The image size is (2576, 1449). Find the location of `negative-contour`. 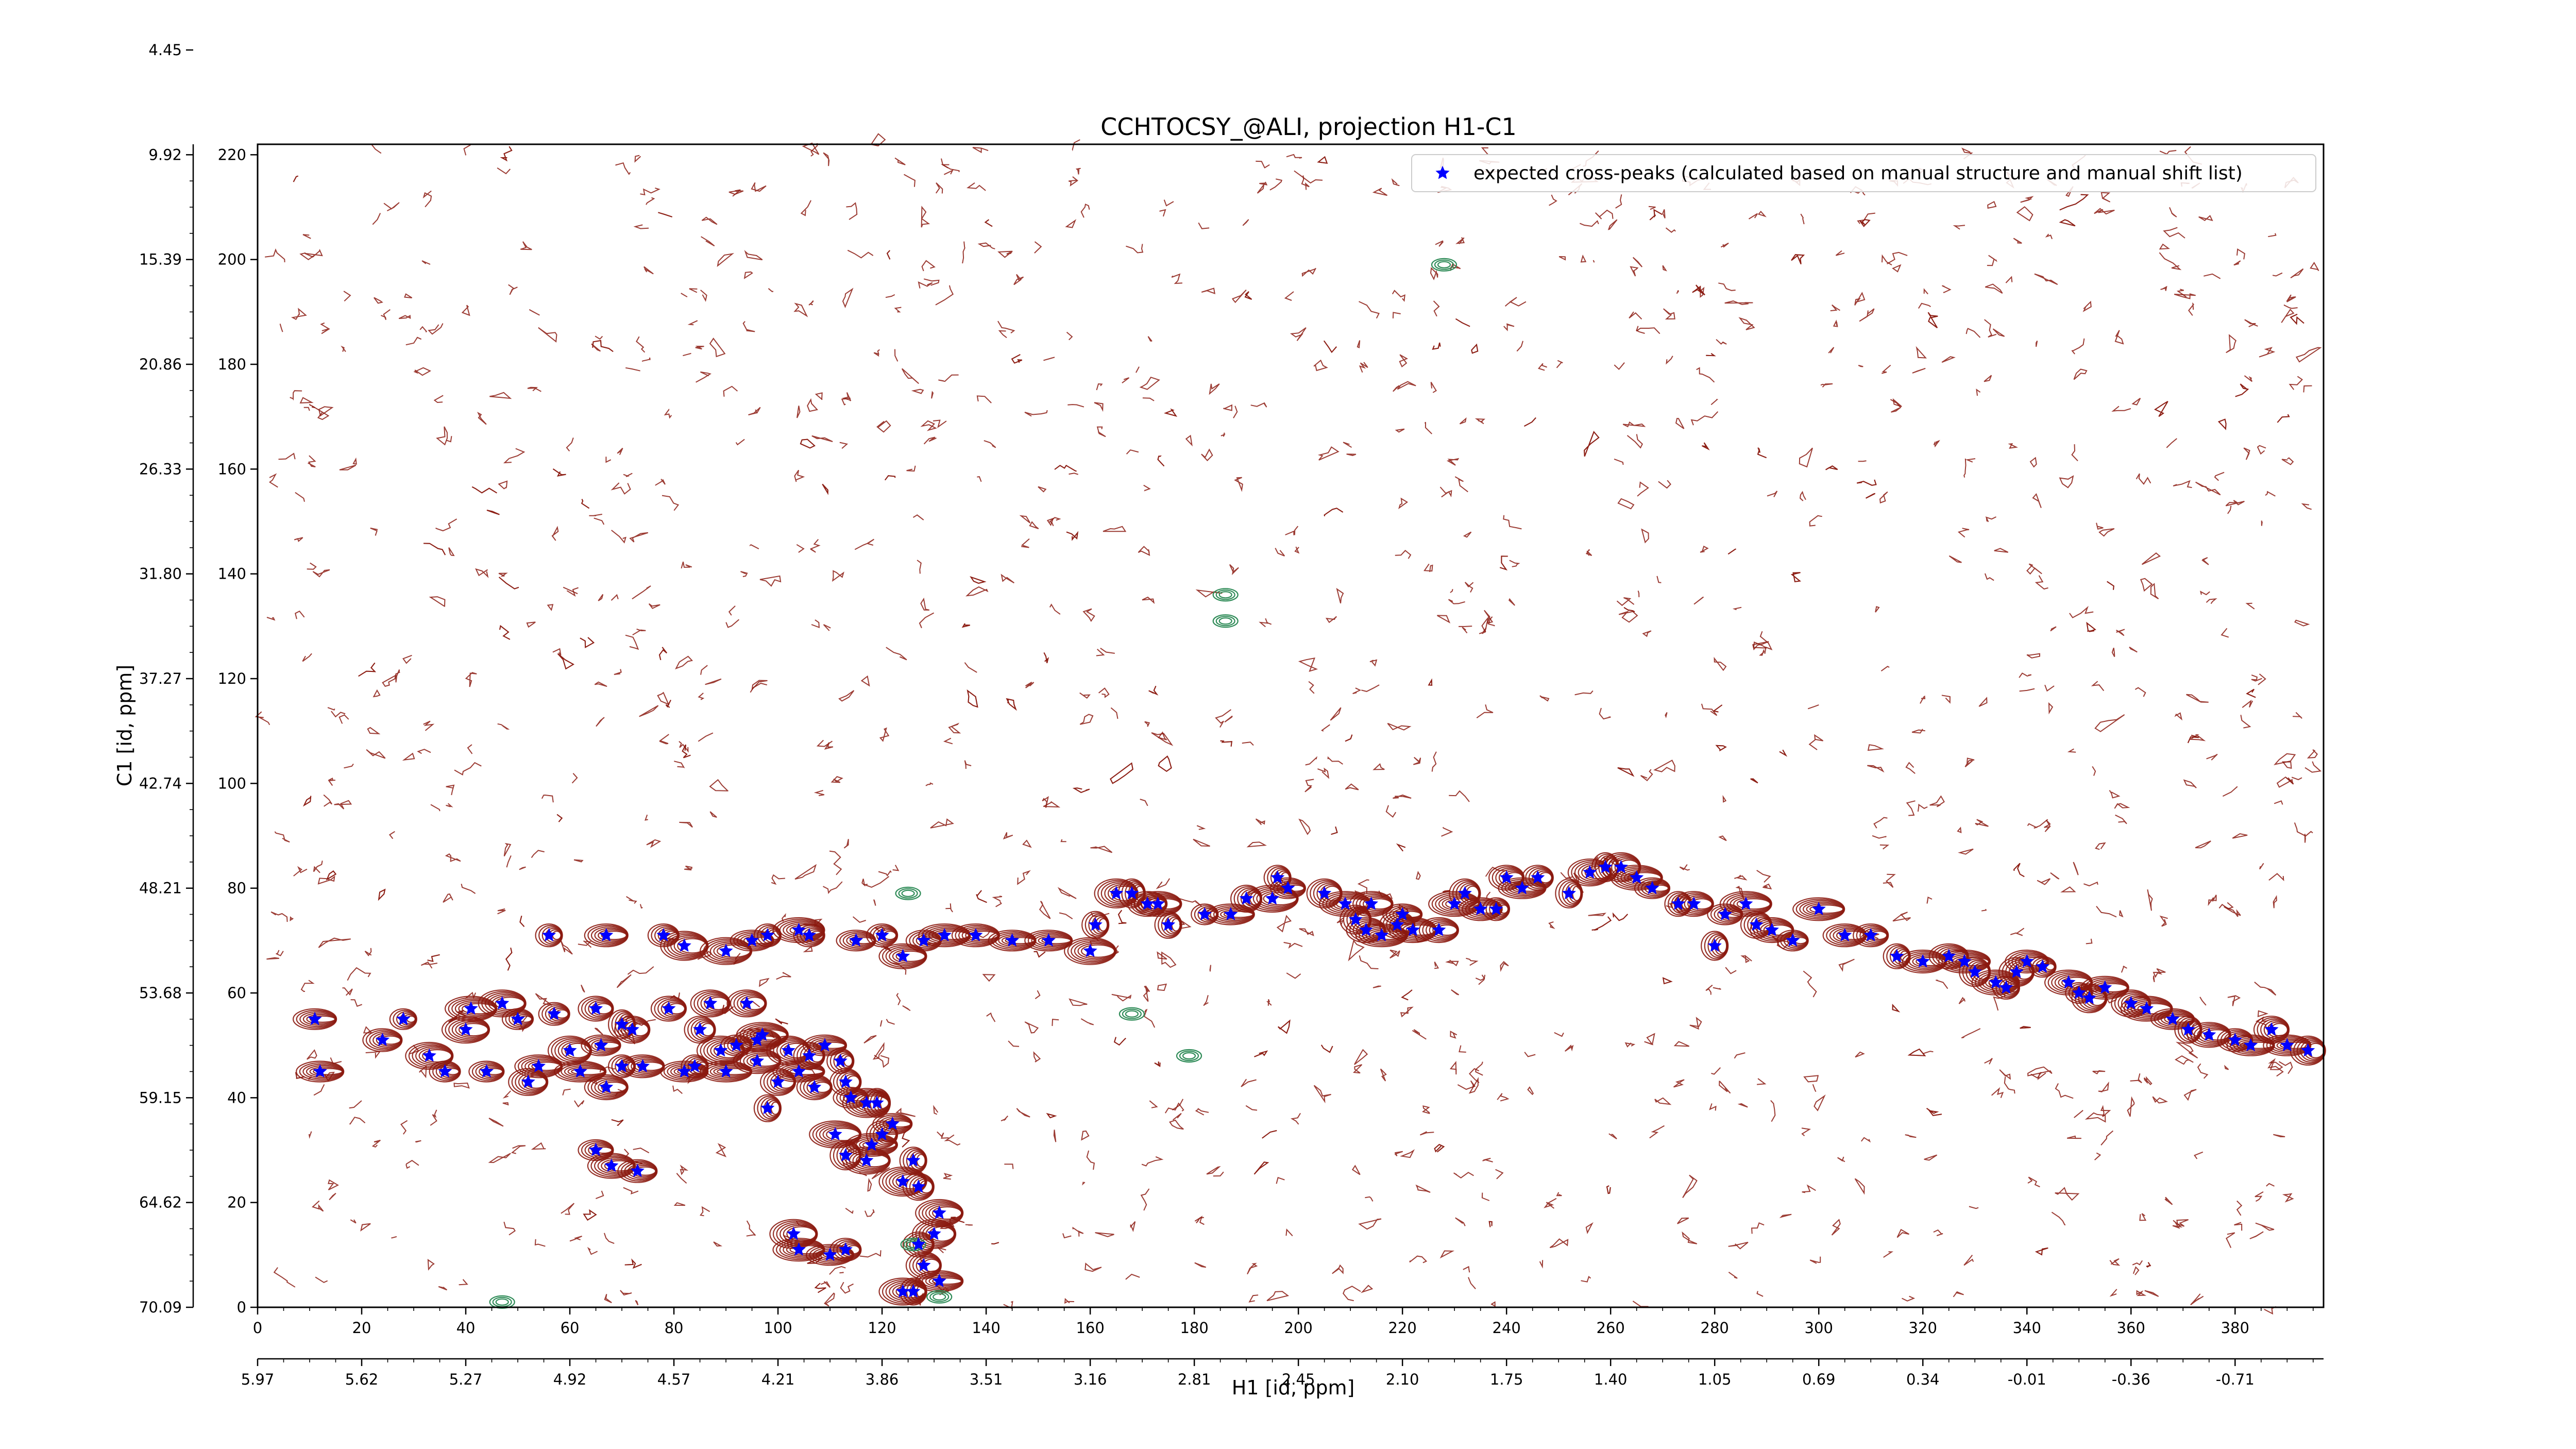

negative-contour is located at coordinates (1444, 264).